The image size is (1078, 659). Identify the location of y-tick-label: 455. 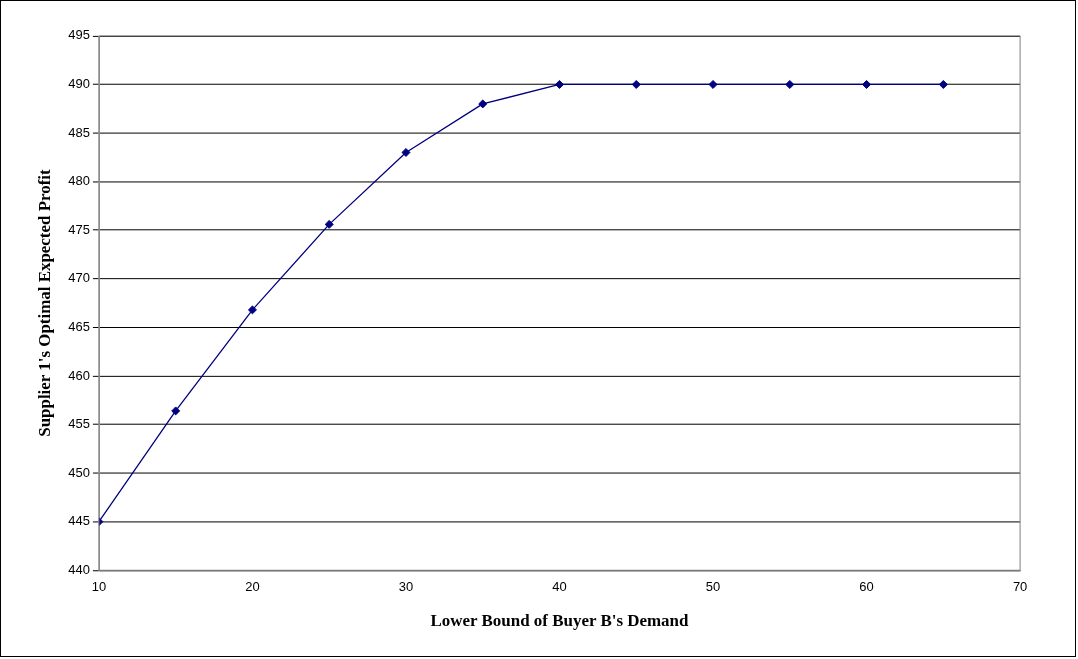
(79, 424).